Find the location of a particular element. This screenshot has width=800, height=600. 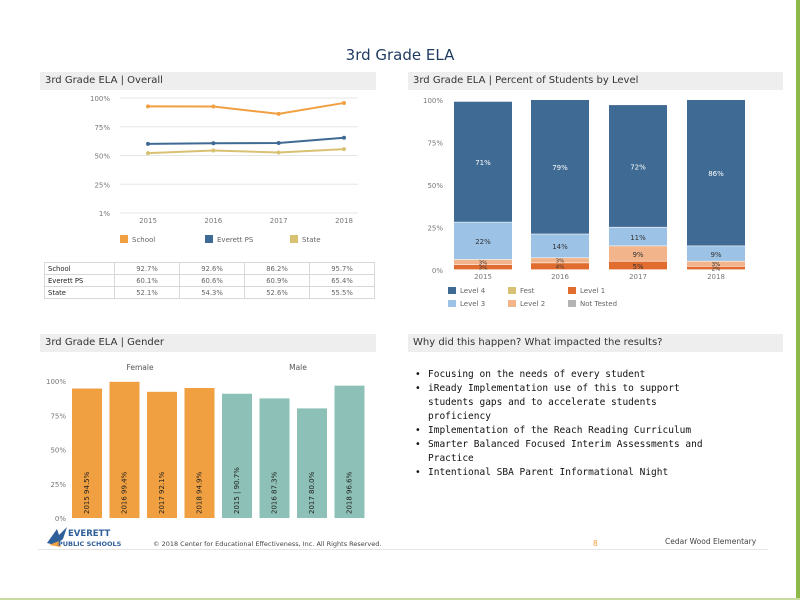

bar-data-label: 79% is located at coordinates (560, 168).